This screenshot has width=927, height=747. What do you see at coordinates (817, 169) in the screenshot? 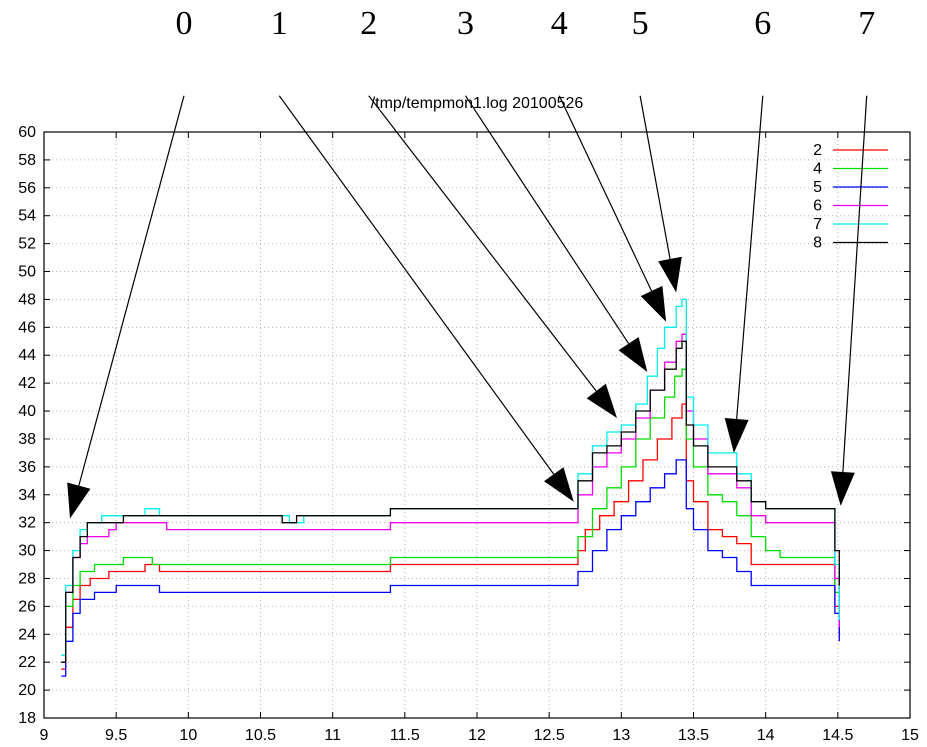
I see `legend-label-4: 4` at bounding box center [817, 169].